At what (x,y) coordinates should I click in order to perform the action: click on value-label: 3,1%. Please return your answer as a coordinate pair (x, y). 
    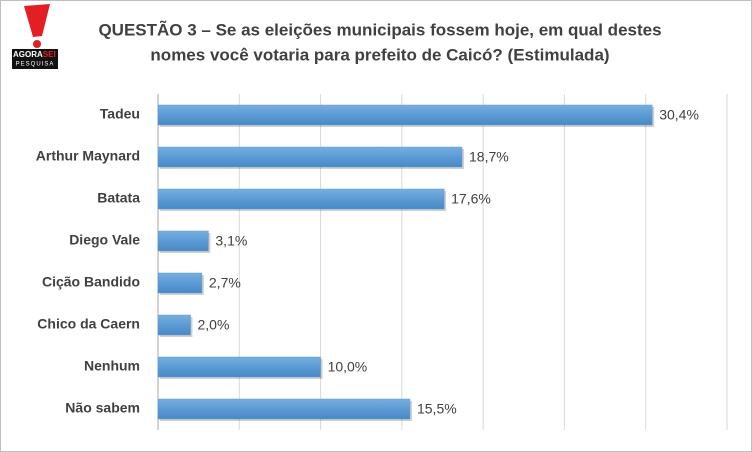
    Looking at the image, I should click on (231, 241).